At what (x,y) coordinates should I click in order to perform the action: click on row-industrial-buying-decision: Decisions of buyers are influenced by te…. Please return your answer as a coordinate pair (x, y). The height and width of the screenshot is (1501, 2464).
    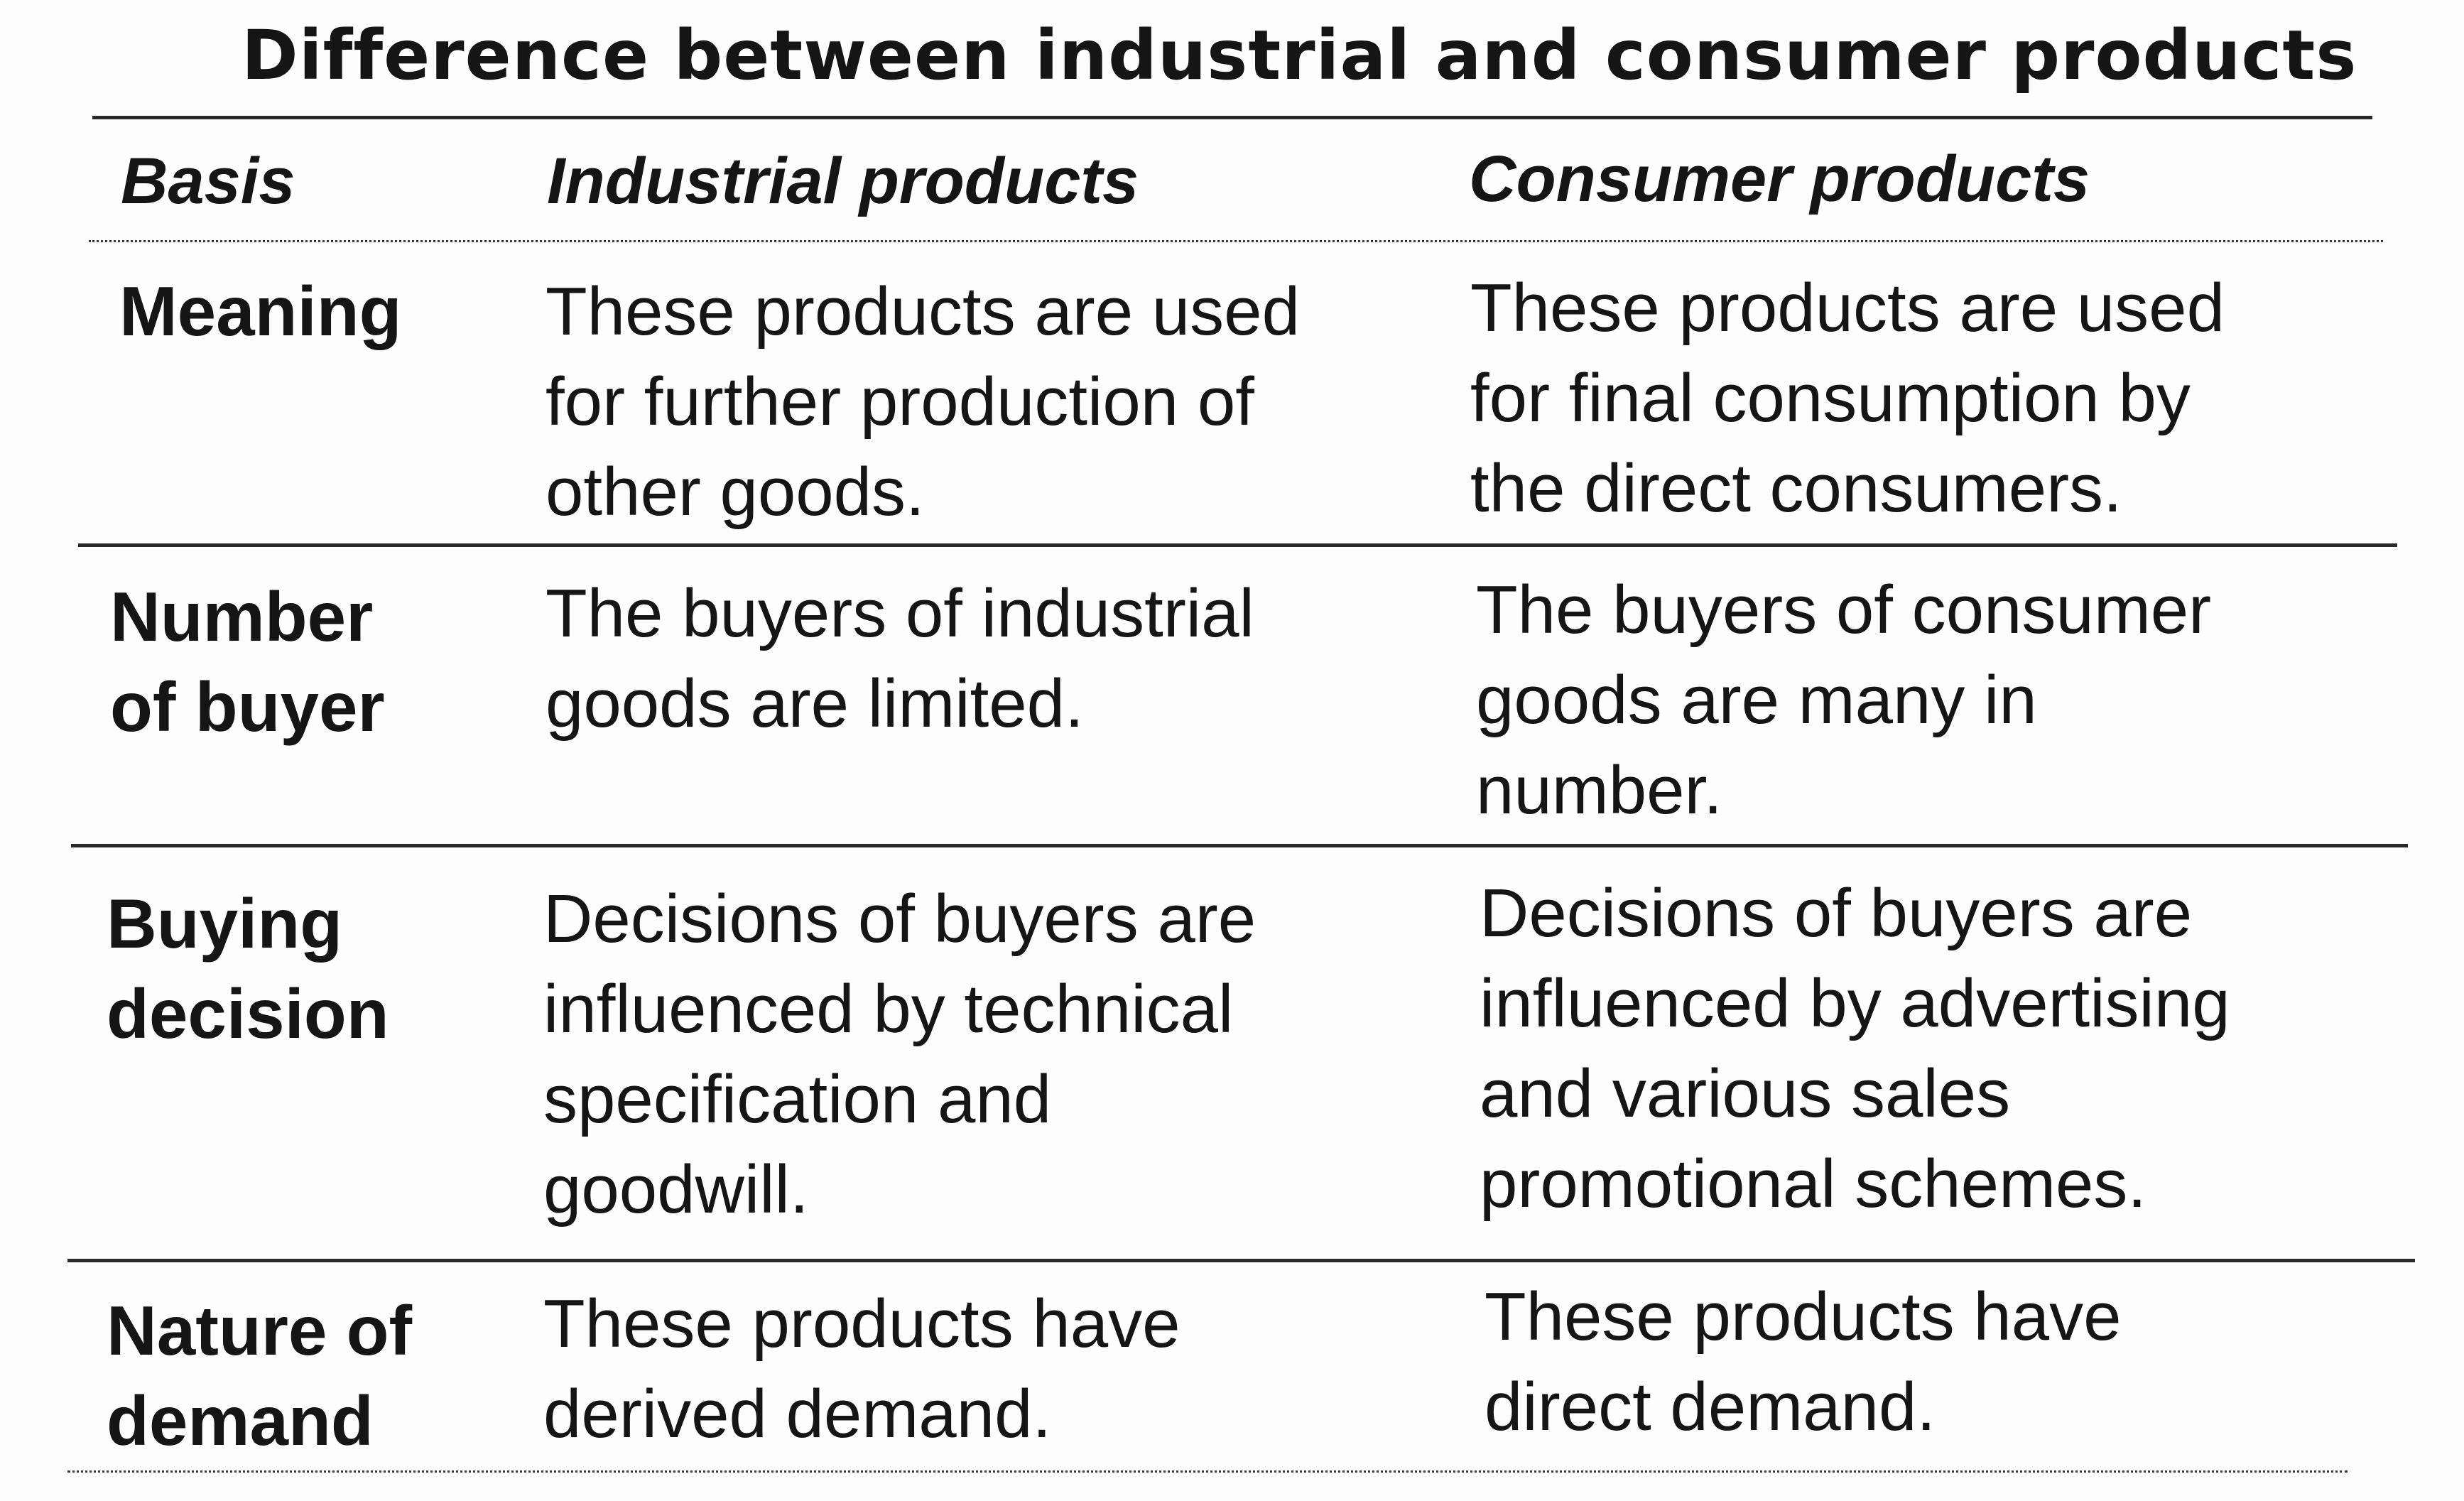
    Looking at the image, I should click on (900, 1055).